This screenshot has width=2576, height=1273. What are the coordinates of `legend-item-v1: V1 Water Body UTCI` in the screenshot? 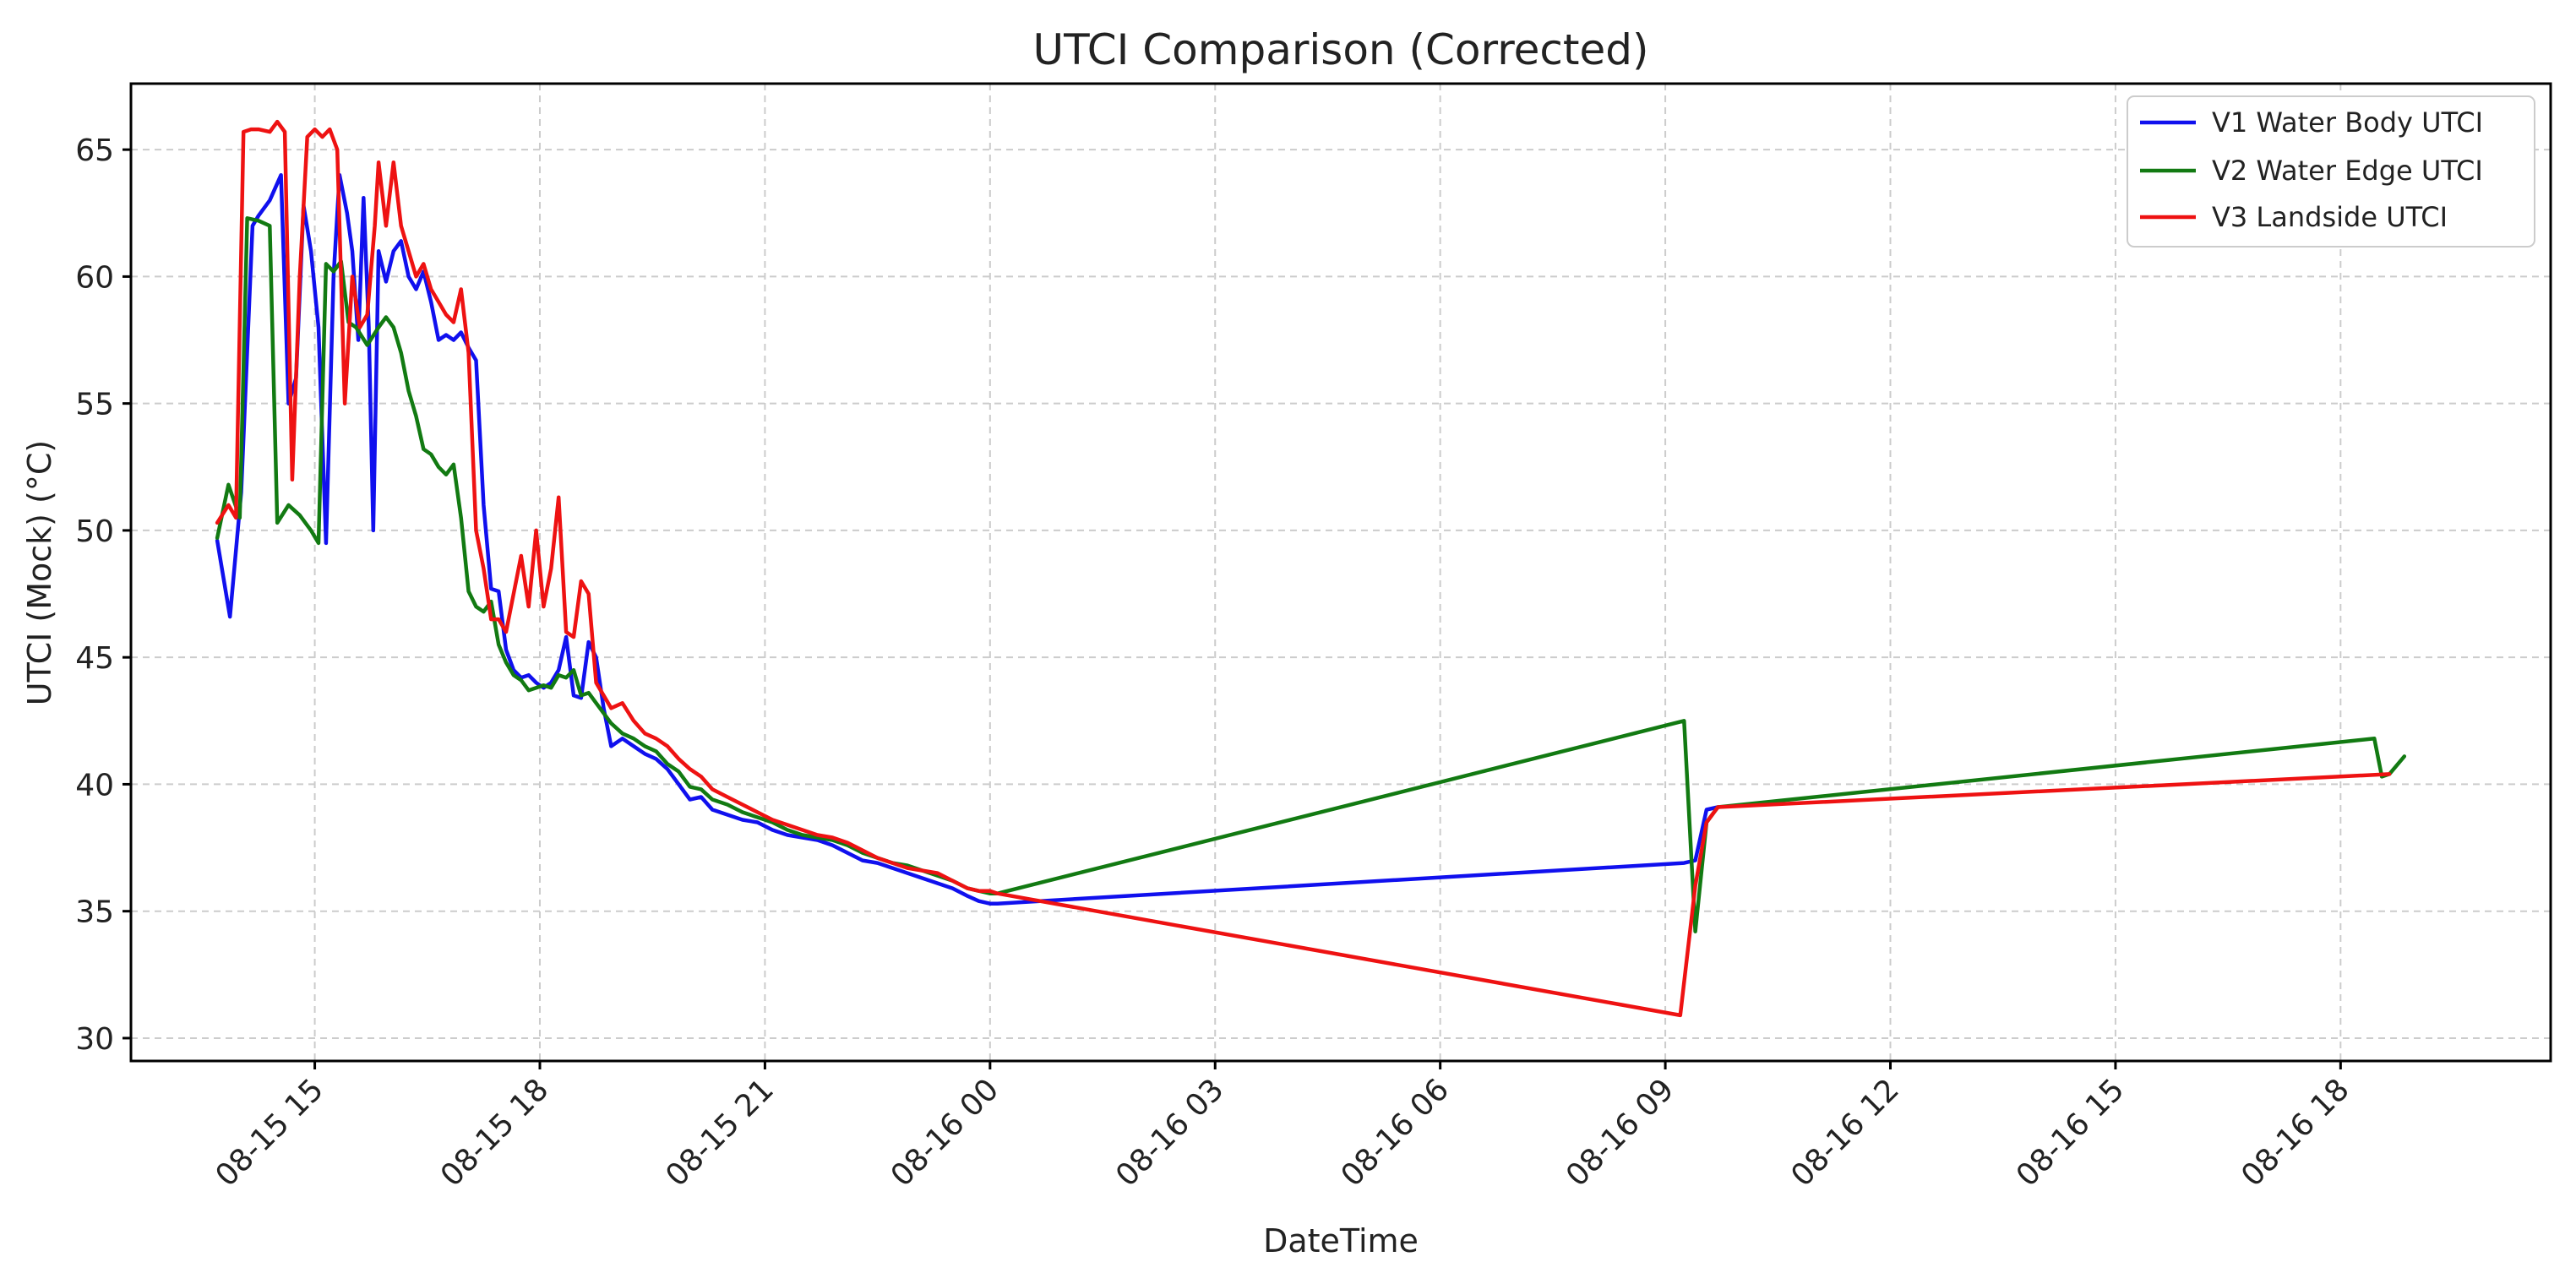 It's located at (2311, 122).